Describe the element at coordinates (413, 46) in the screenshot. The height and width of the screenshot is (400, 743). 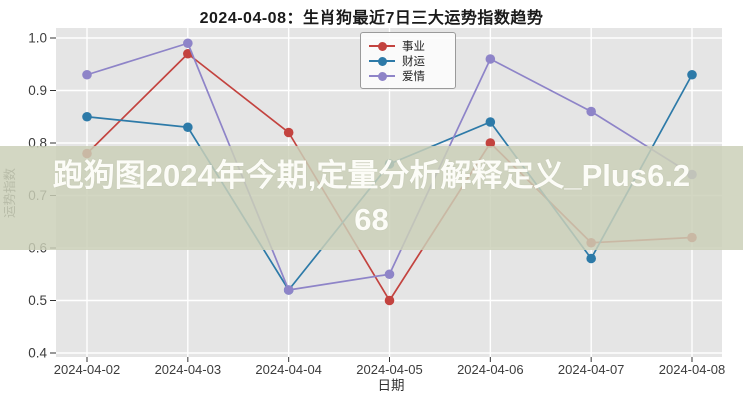
I see `legend-label: 事业` at that location.